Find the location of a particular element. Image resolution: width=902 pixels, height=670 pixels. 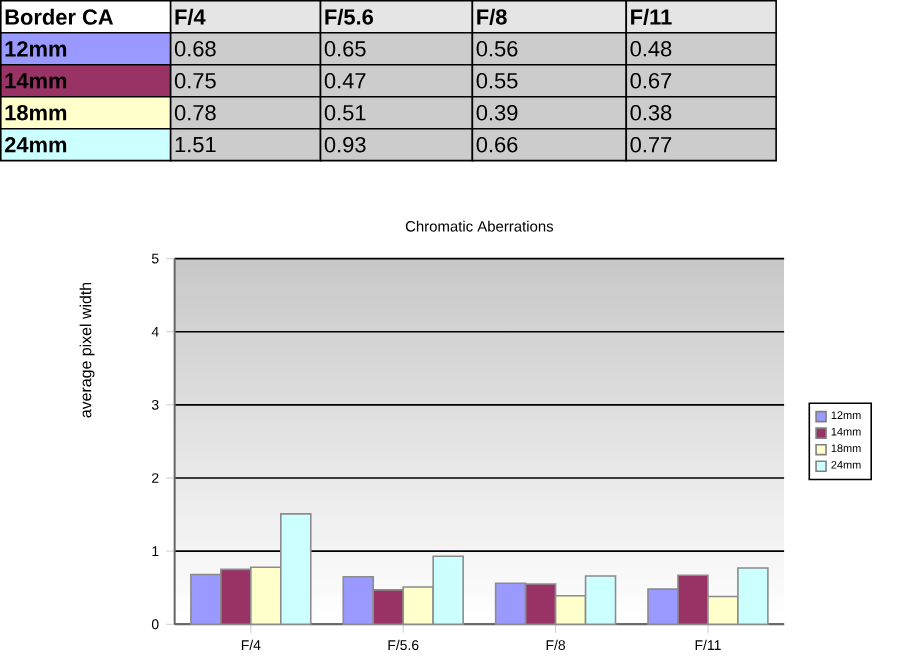

text: Border CA is located at coordinates (59, 16).